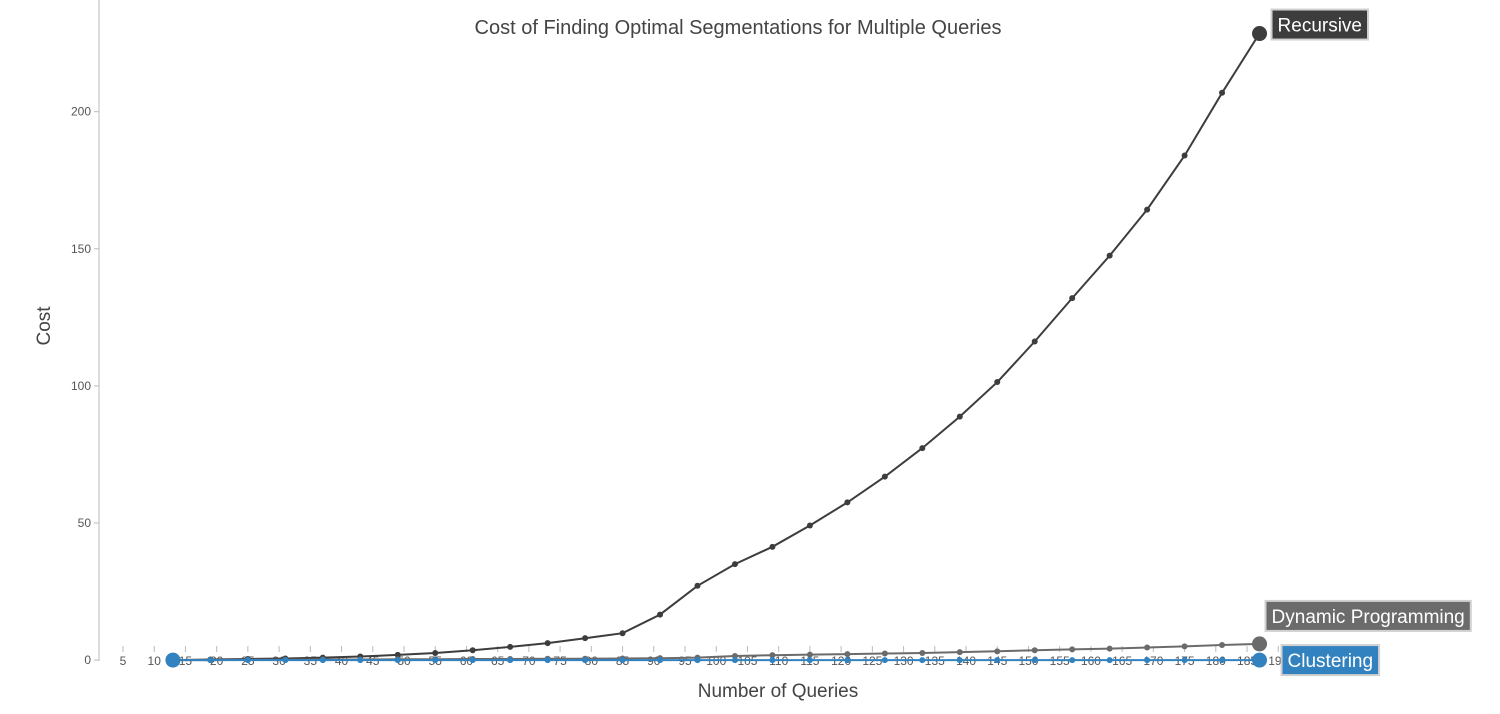 The height and width of the screenshot is (714, 1500). Describe the element at coordinates (1260, 660) in the screenshot. I see `series-end-point-clustering` at that location.